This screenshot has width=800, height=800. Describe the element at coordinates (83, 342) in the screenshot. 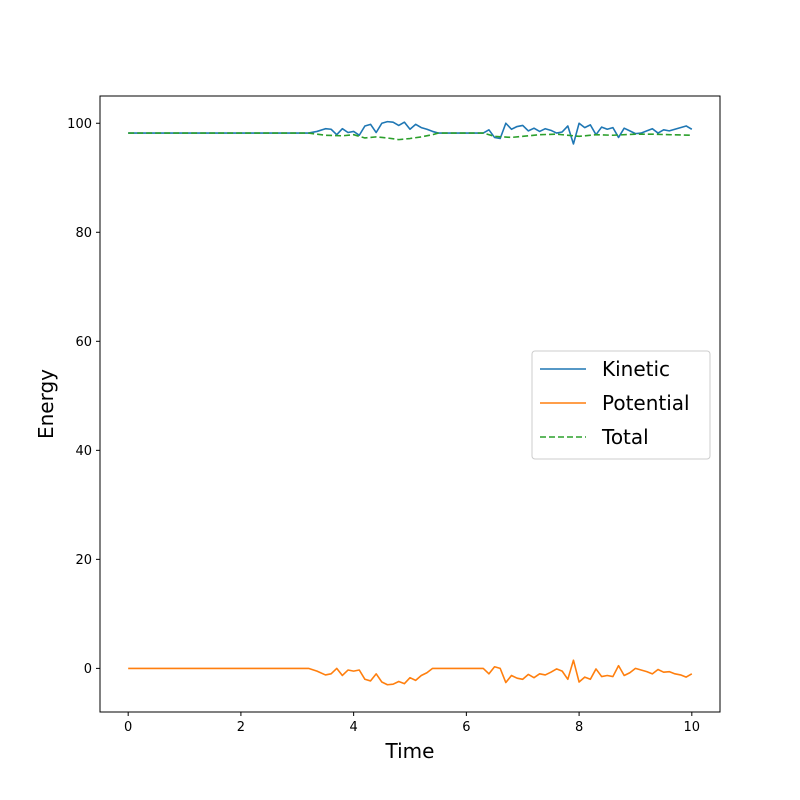

I see `y-tick-label: 60` at that location.